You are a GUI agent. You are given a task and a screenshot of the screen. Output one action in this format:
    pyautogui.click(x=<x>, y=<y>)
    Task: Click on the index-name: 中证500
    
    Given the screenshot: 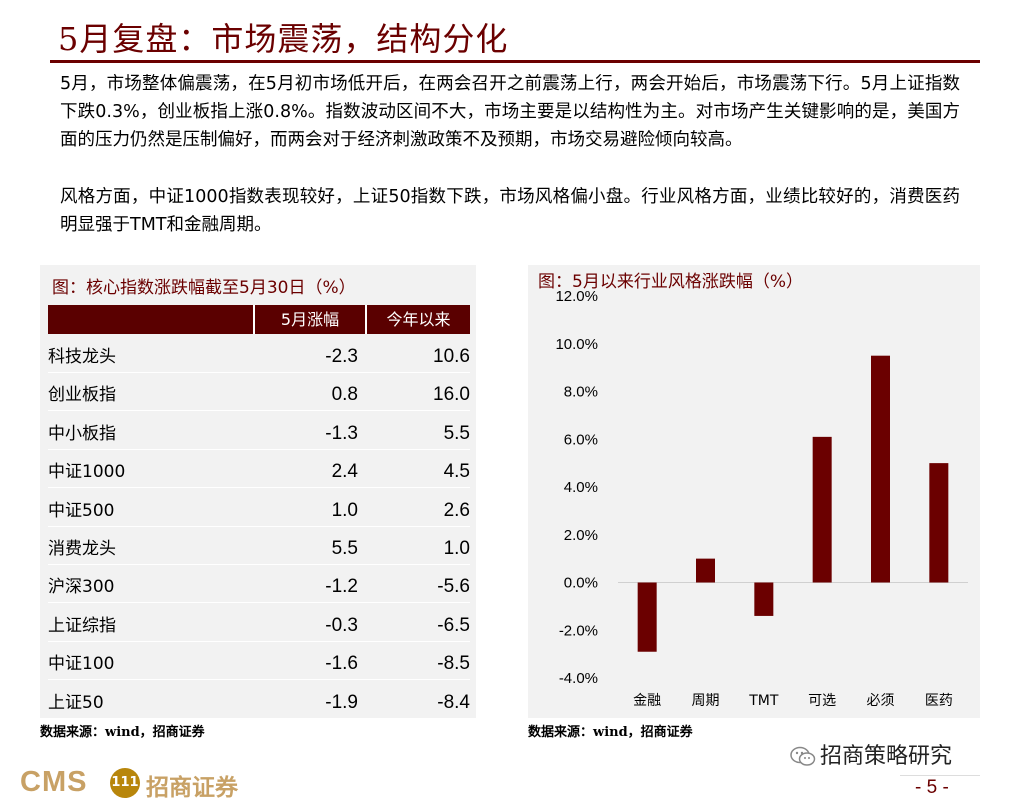 What is the action you would take?
    pyautogui.click(x=81, y=510)
    